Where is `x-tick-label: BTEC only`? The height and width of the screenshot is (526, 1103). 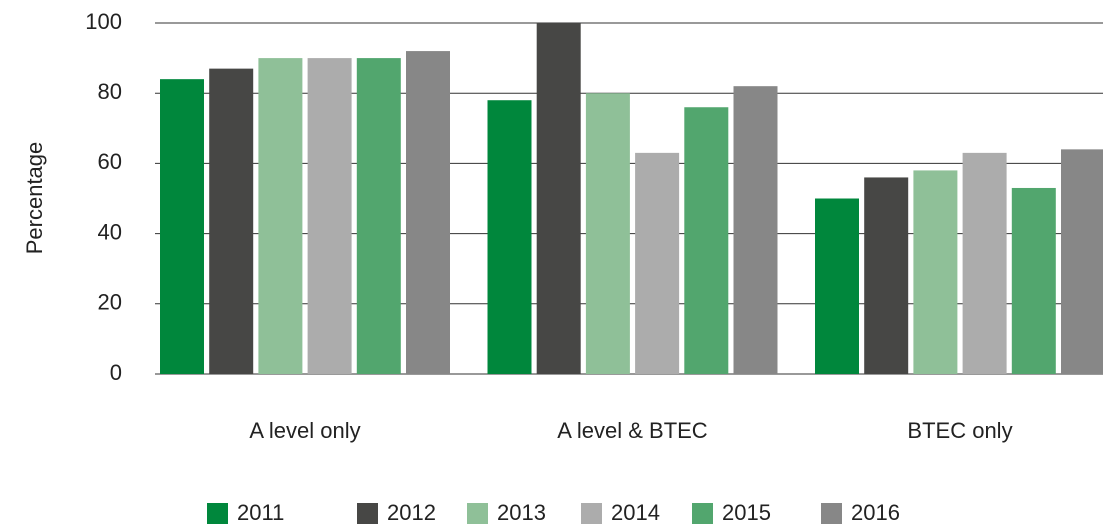 x-tick-label: BTEC only is located at coordinates (959, 430).